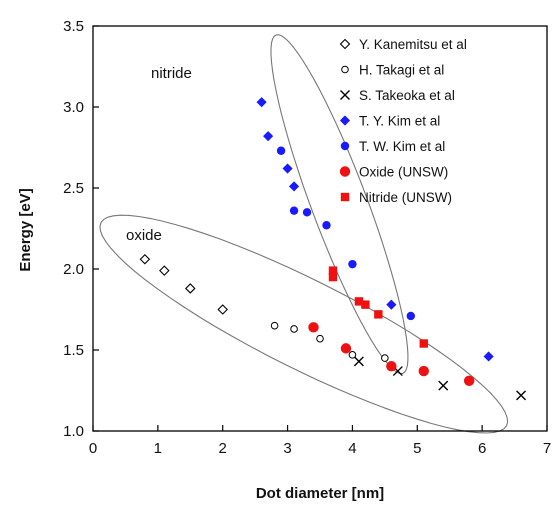 The height and width of the screenshot is (505, 554). What do you see at coordinates (417, 448) in the screenshot?
I see `x-tick-label: 5` at bounding box center [417, 448].